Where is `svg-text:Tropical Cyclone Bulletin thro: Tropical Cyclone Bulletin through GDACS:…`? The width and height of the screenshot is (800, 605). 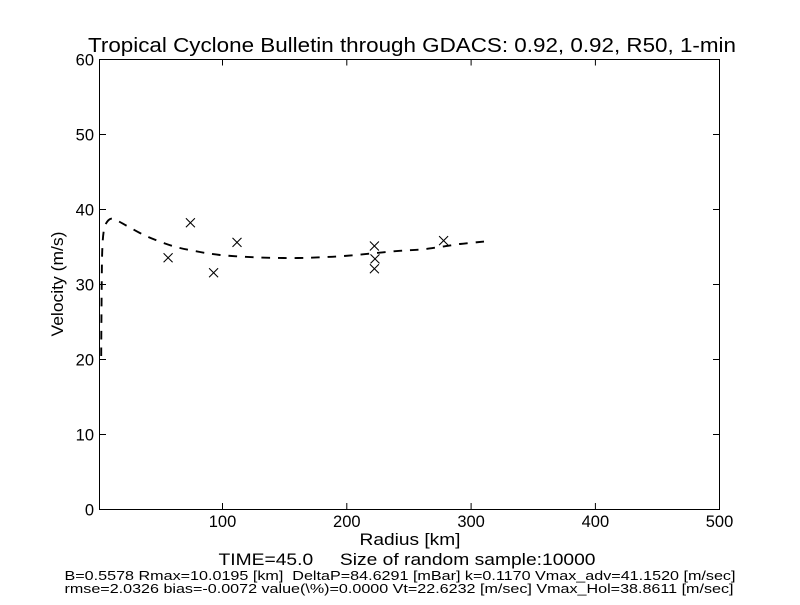 svg-text:Tropical Cyclone Bulletin thro: Tropical Cyclone Bulletin through GDACS:… is located at coordinates (412, 46).